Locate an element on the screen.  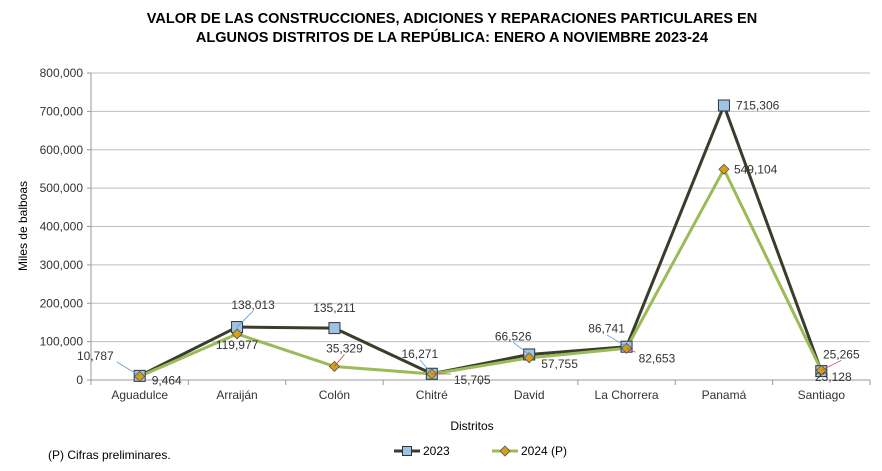
legend: 2023 2024 (P) is located at coordinates (480, 451).